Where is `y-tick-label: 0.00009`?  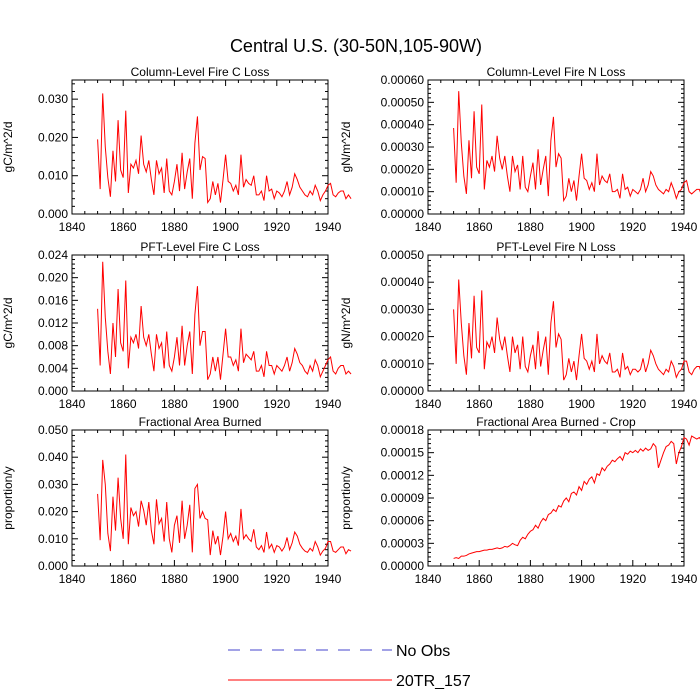
y-tick-label: 0.00009 is located at coordinates (403, 498).